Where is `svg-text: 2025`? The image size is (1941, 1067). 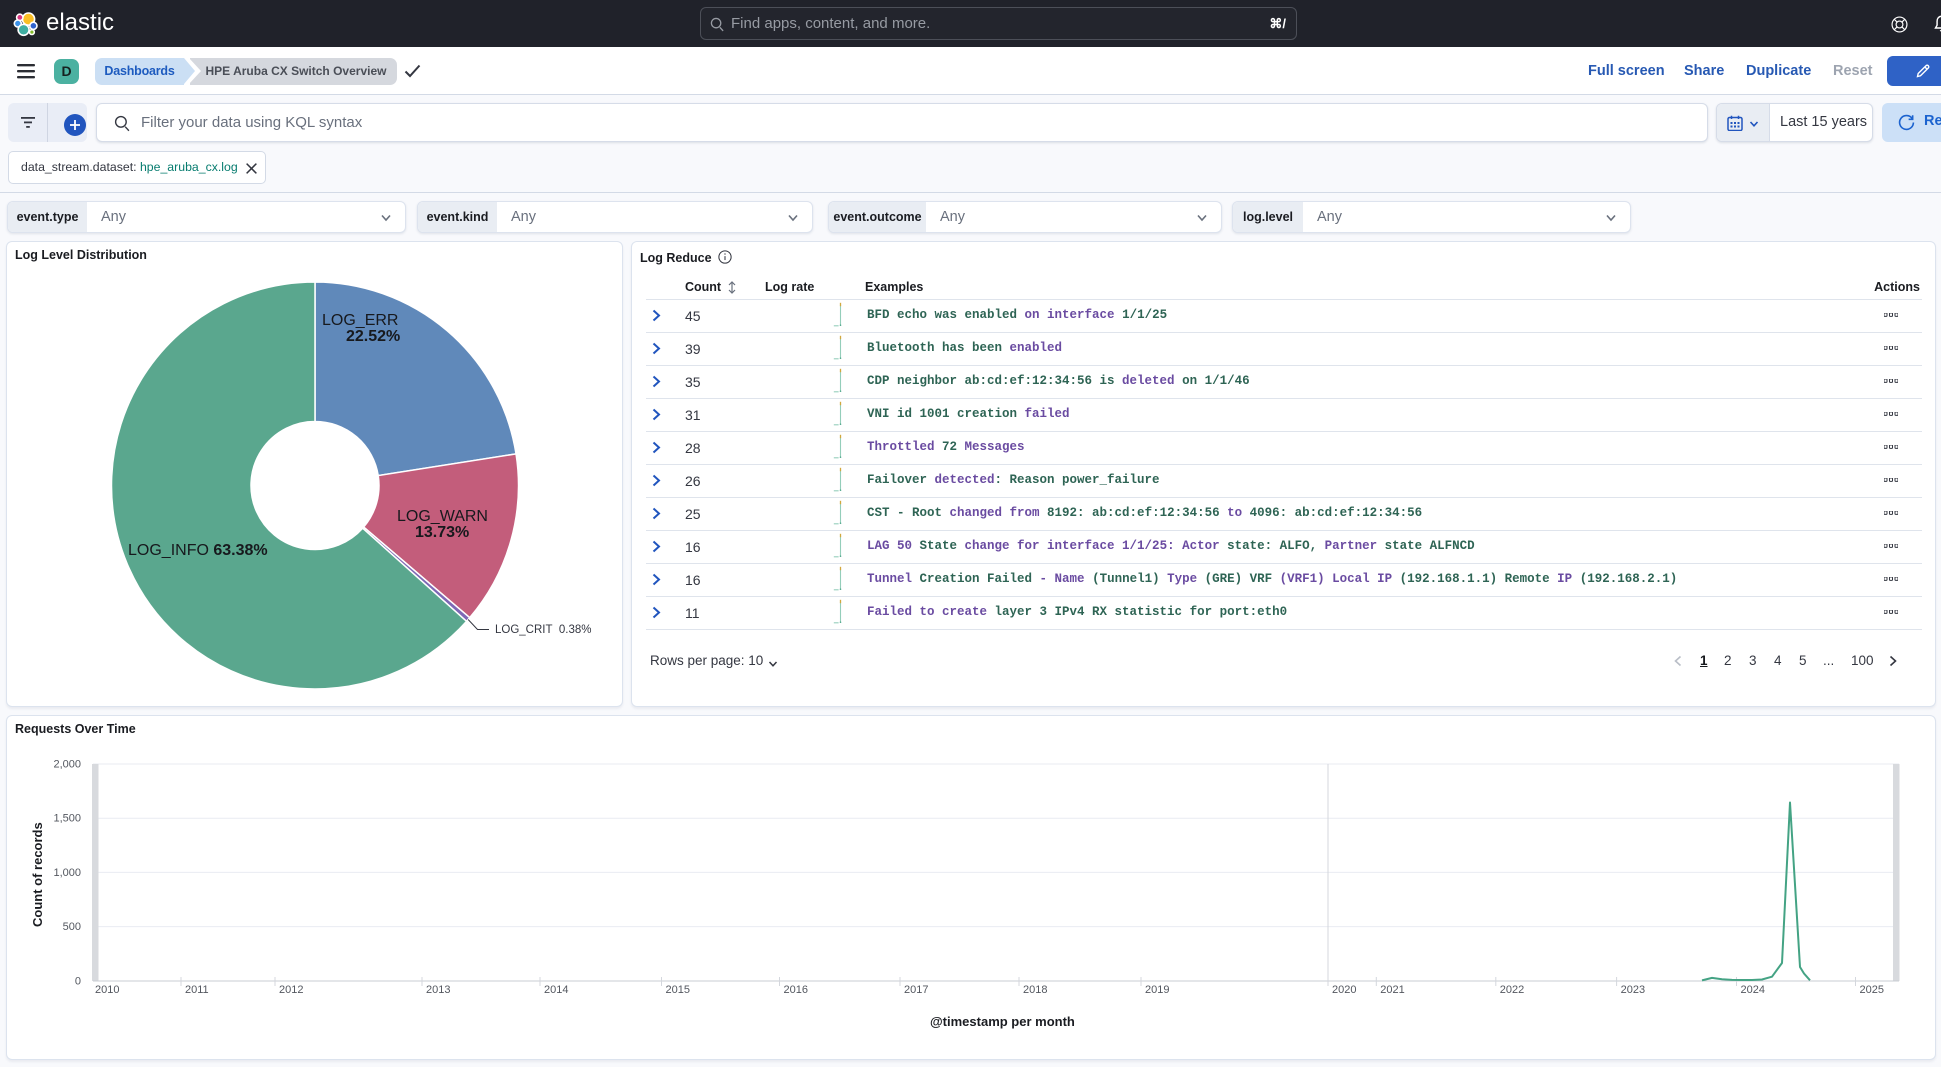
svg-text: 2025 is located at coordinates (1872, 990).